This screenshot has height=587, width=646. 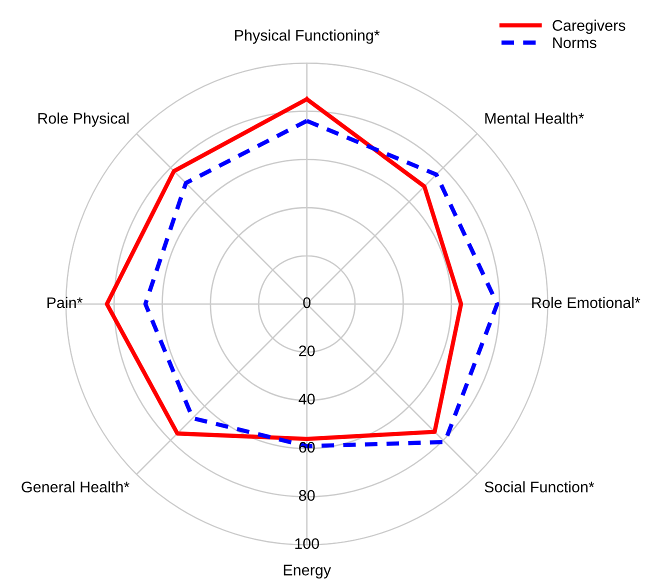 I want to click on spoke-label: Role Emotional*, so click(x=586, y=302).